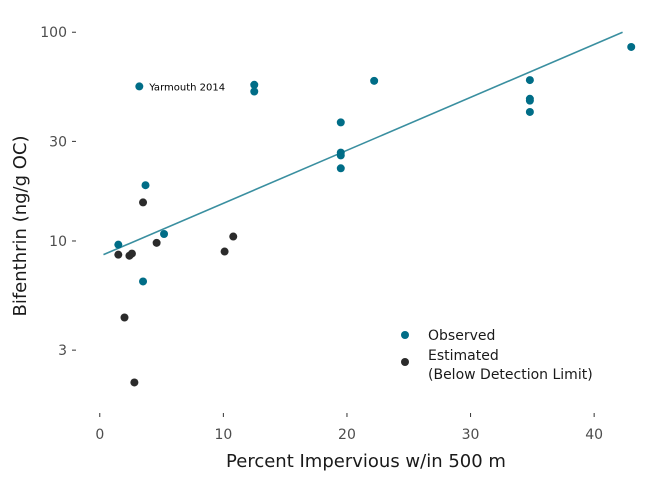 This screenshot has height=480, width=672. I want to click on x-axis-title: Percent Impervious w/in 500 m, so click(366, 461).